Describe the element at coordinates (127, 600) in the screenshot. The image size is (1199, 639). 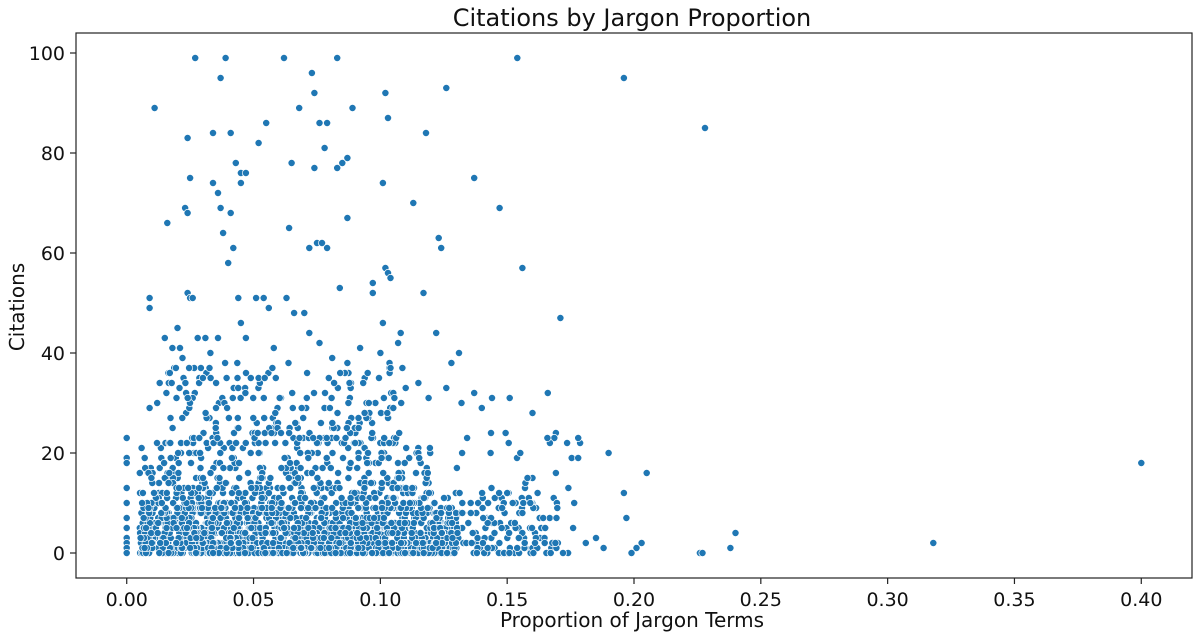
I see `x-tick-label: 0.00` at that location.